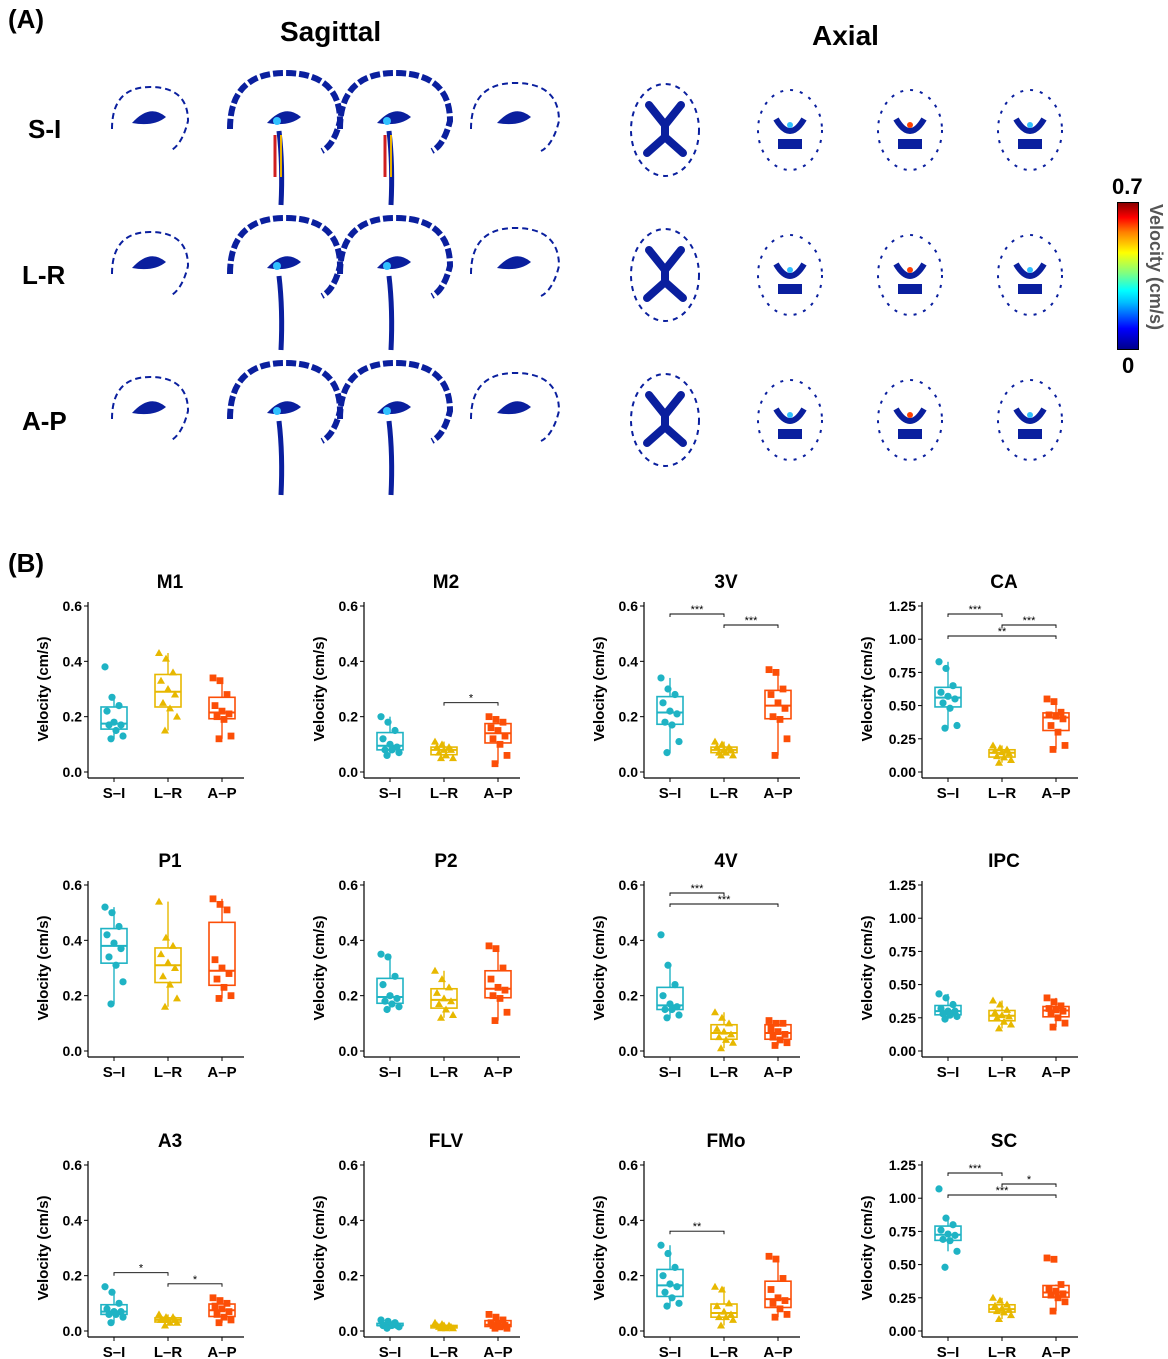  I want to click on chart-title: 3V, so click(726, 582).